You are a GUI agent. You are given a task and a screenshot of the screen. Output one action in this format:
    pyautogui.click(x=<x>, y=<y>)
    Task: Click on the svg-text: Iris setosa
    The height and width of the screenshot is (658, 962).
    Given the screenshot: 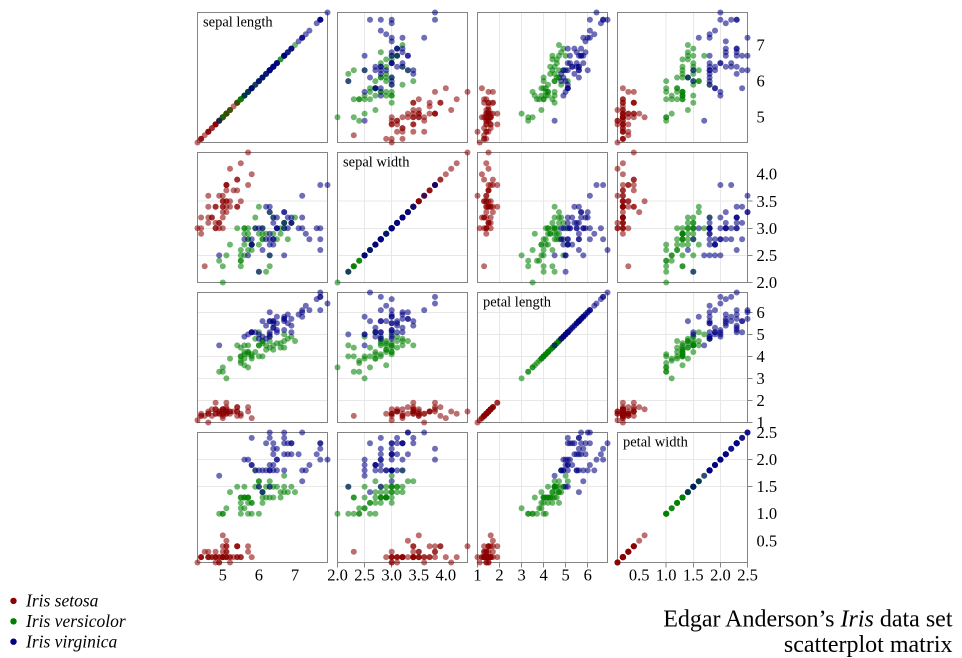 What is the action you would take?
    pyautogui.click(x=62, y=601)
    